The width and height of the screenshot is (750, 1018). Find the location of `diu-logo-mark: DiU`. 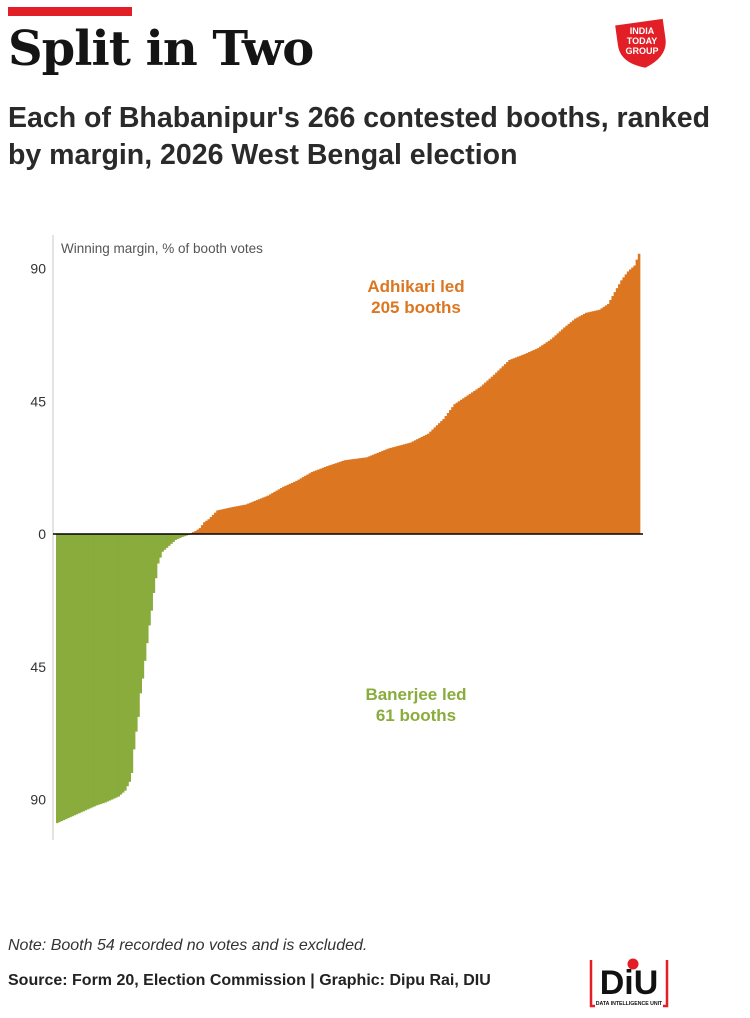

diu-logo-mark: DiU is located at coordinates (629, 983).